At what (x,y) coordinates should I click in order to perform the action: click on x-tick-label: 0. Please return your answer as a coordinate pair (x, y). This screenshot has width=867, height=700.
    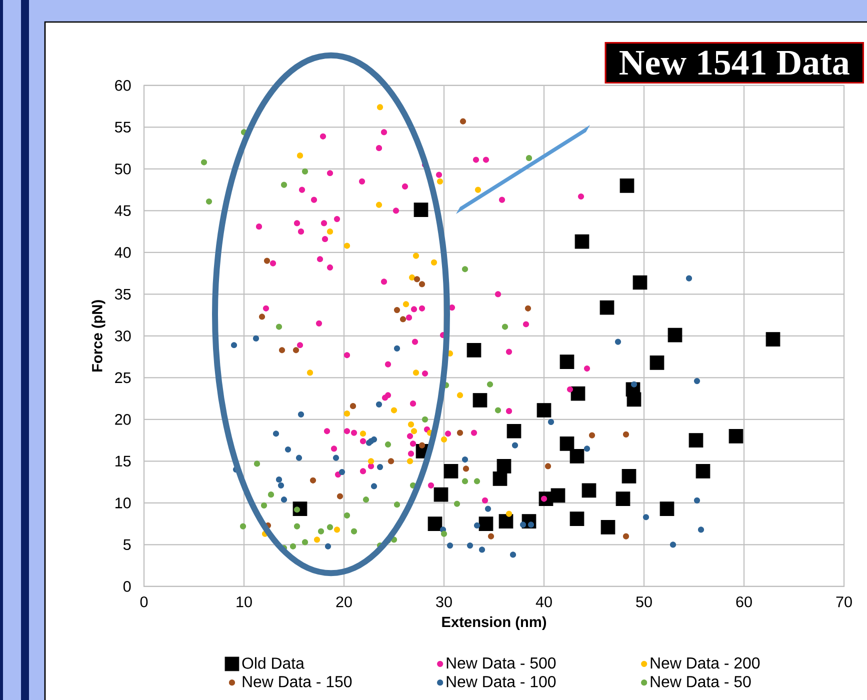
    Looking at the image, I should click on (144, 602).